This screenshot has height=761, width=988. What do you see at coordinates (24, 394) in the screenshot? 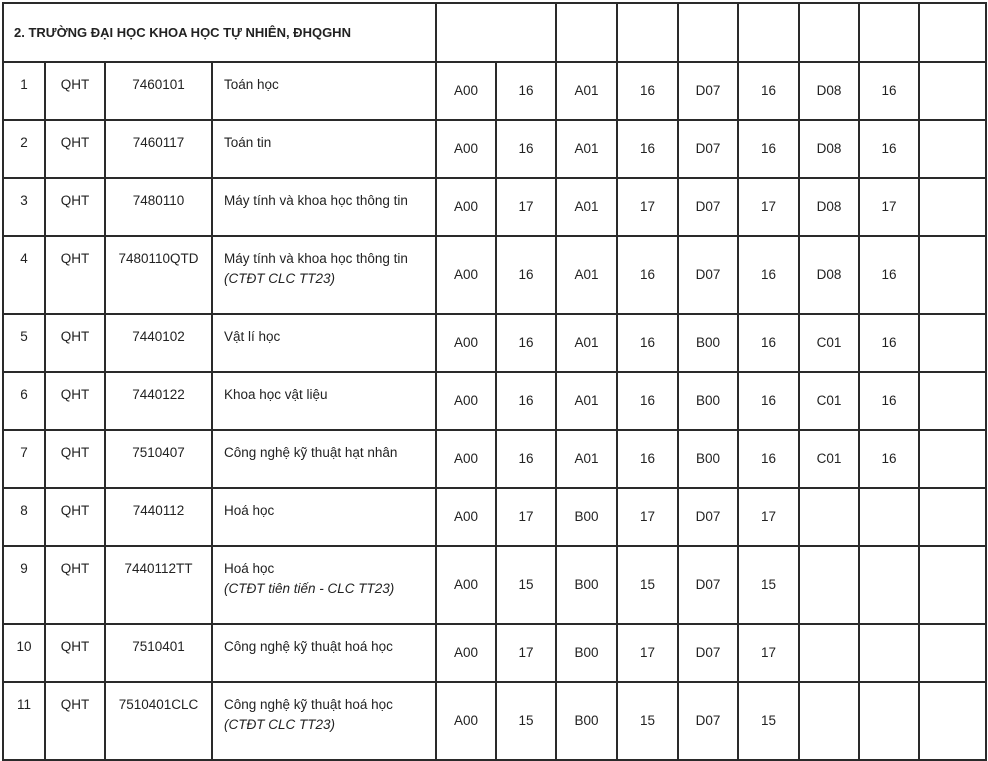
I see `row-number-text: 6` at bounding box center [24, 394].